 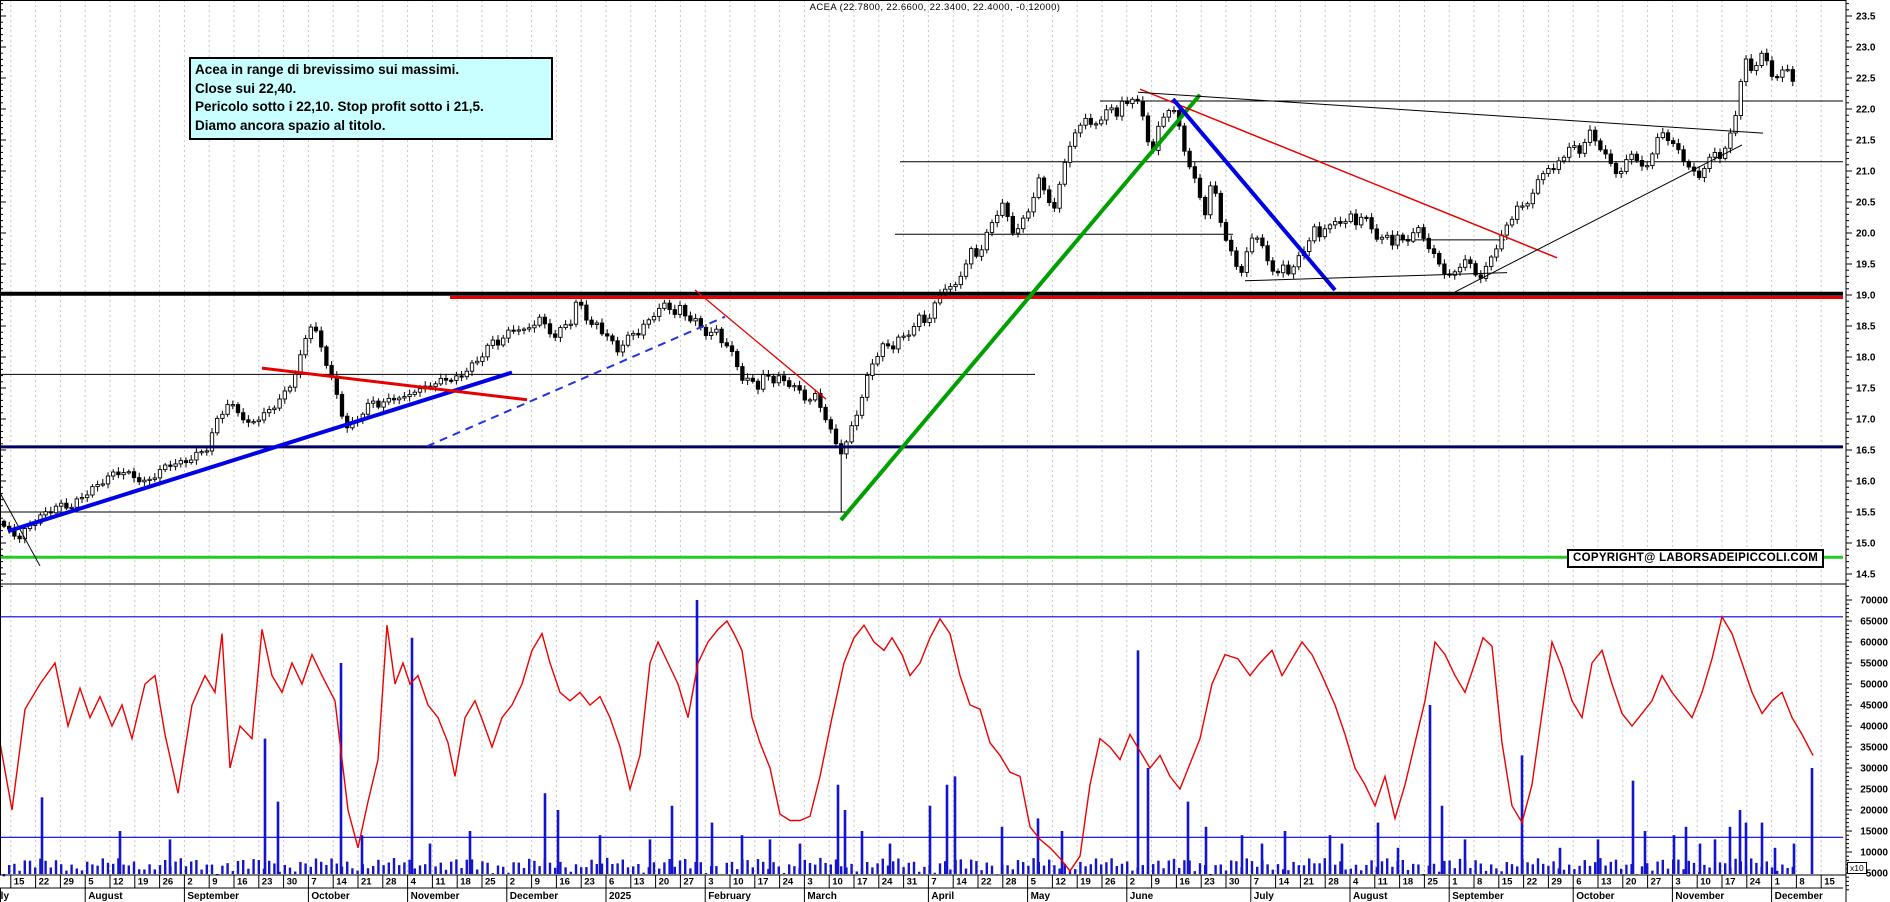 I want to click on svg-text: 19.0, so click(x=1866, y=296).